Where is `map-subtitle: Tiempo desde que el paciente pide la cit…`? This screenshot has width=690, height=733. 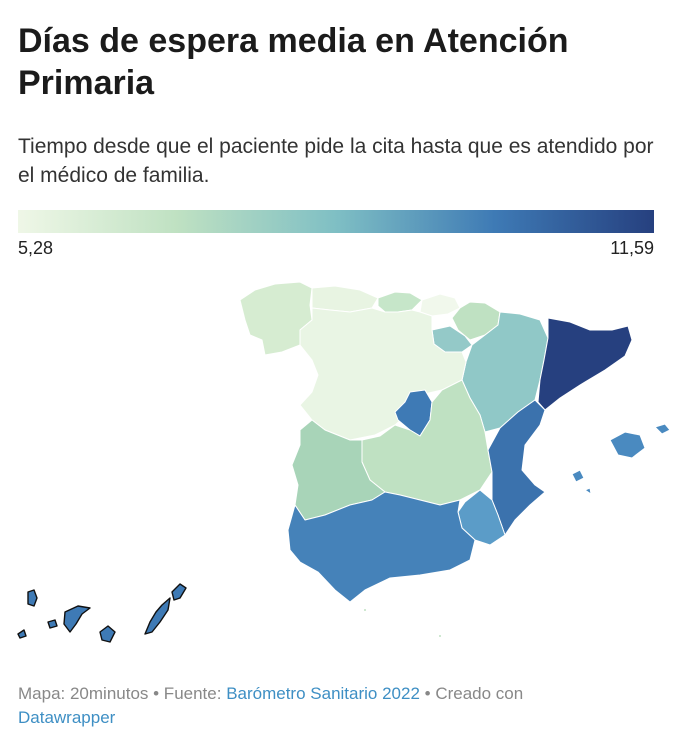
map-subtitle: Tiempo desde que el paciente pide la cit… is located at coordinates (336, 161).